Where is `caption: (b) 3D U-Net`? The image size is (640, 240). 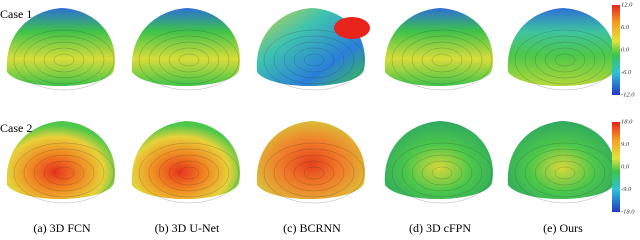
caption: (b) 3D U-Net is located at coordinates (187, 228).